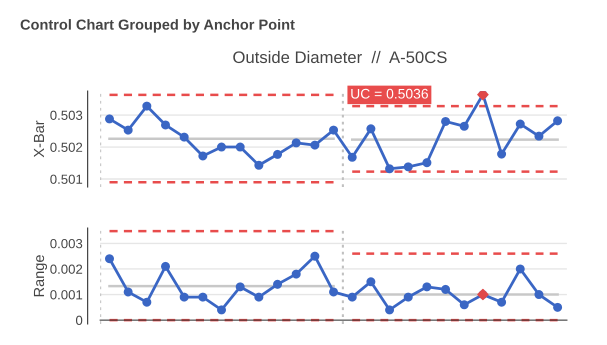 This screenshot has height=345, width=607. What do you see at coordinates (66, 243) in the screenshot?
I see `y-tick-label: 0.003` at bounding box center [66, 243].